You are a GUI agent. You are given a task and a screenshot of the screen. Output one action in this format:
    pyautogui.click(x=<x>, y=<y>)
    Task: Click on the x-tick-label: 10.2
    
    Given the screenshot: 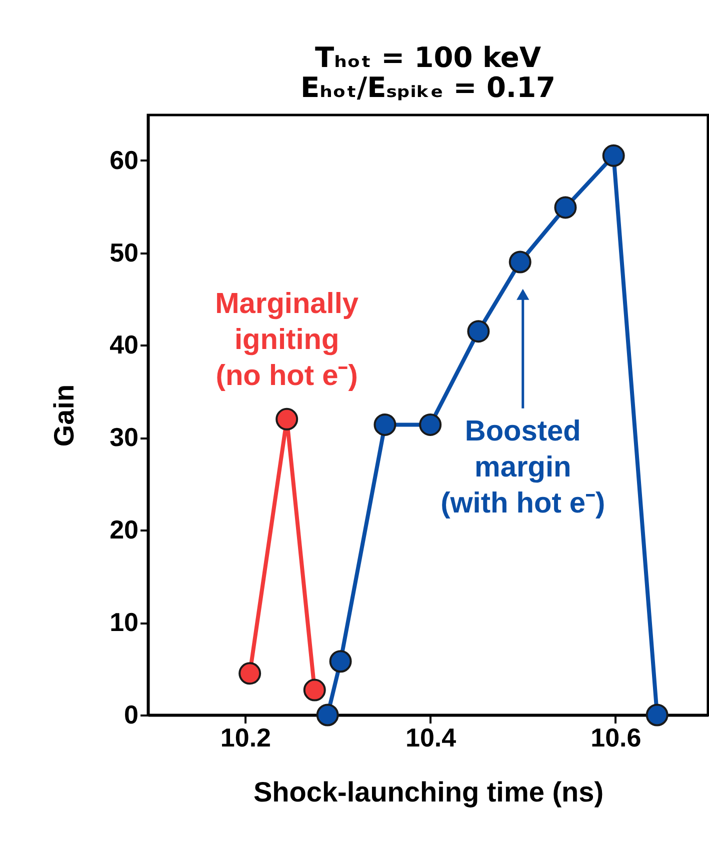 What is the action you would take?
    pyautogui.click(x=245, y=737)
    